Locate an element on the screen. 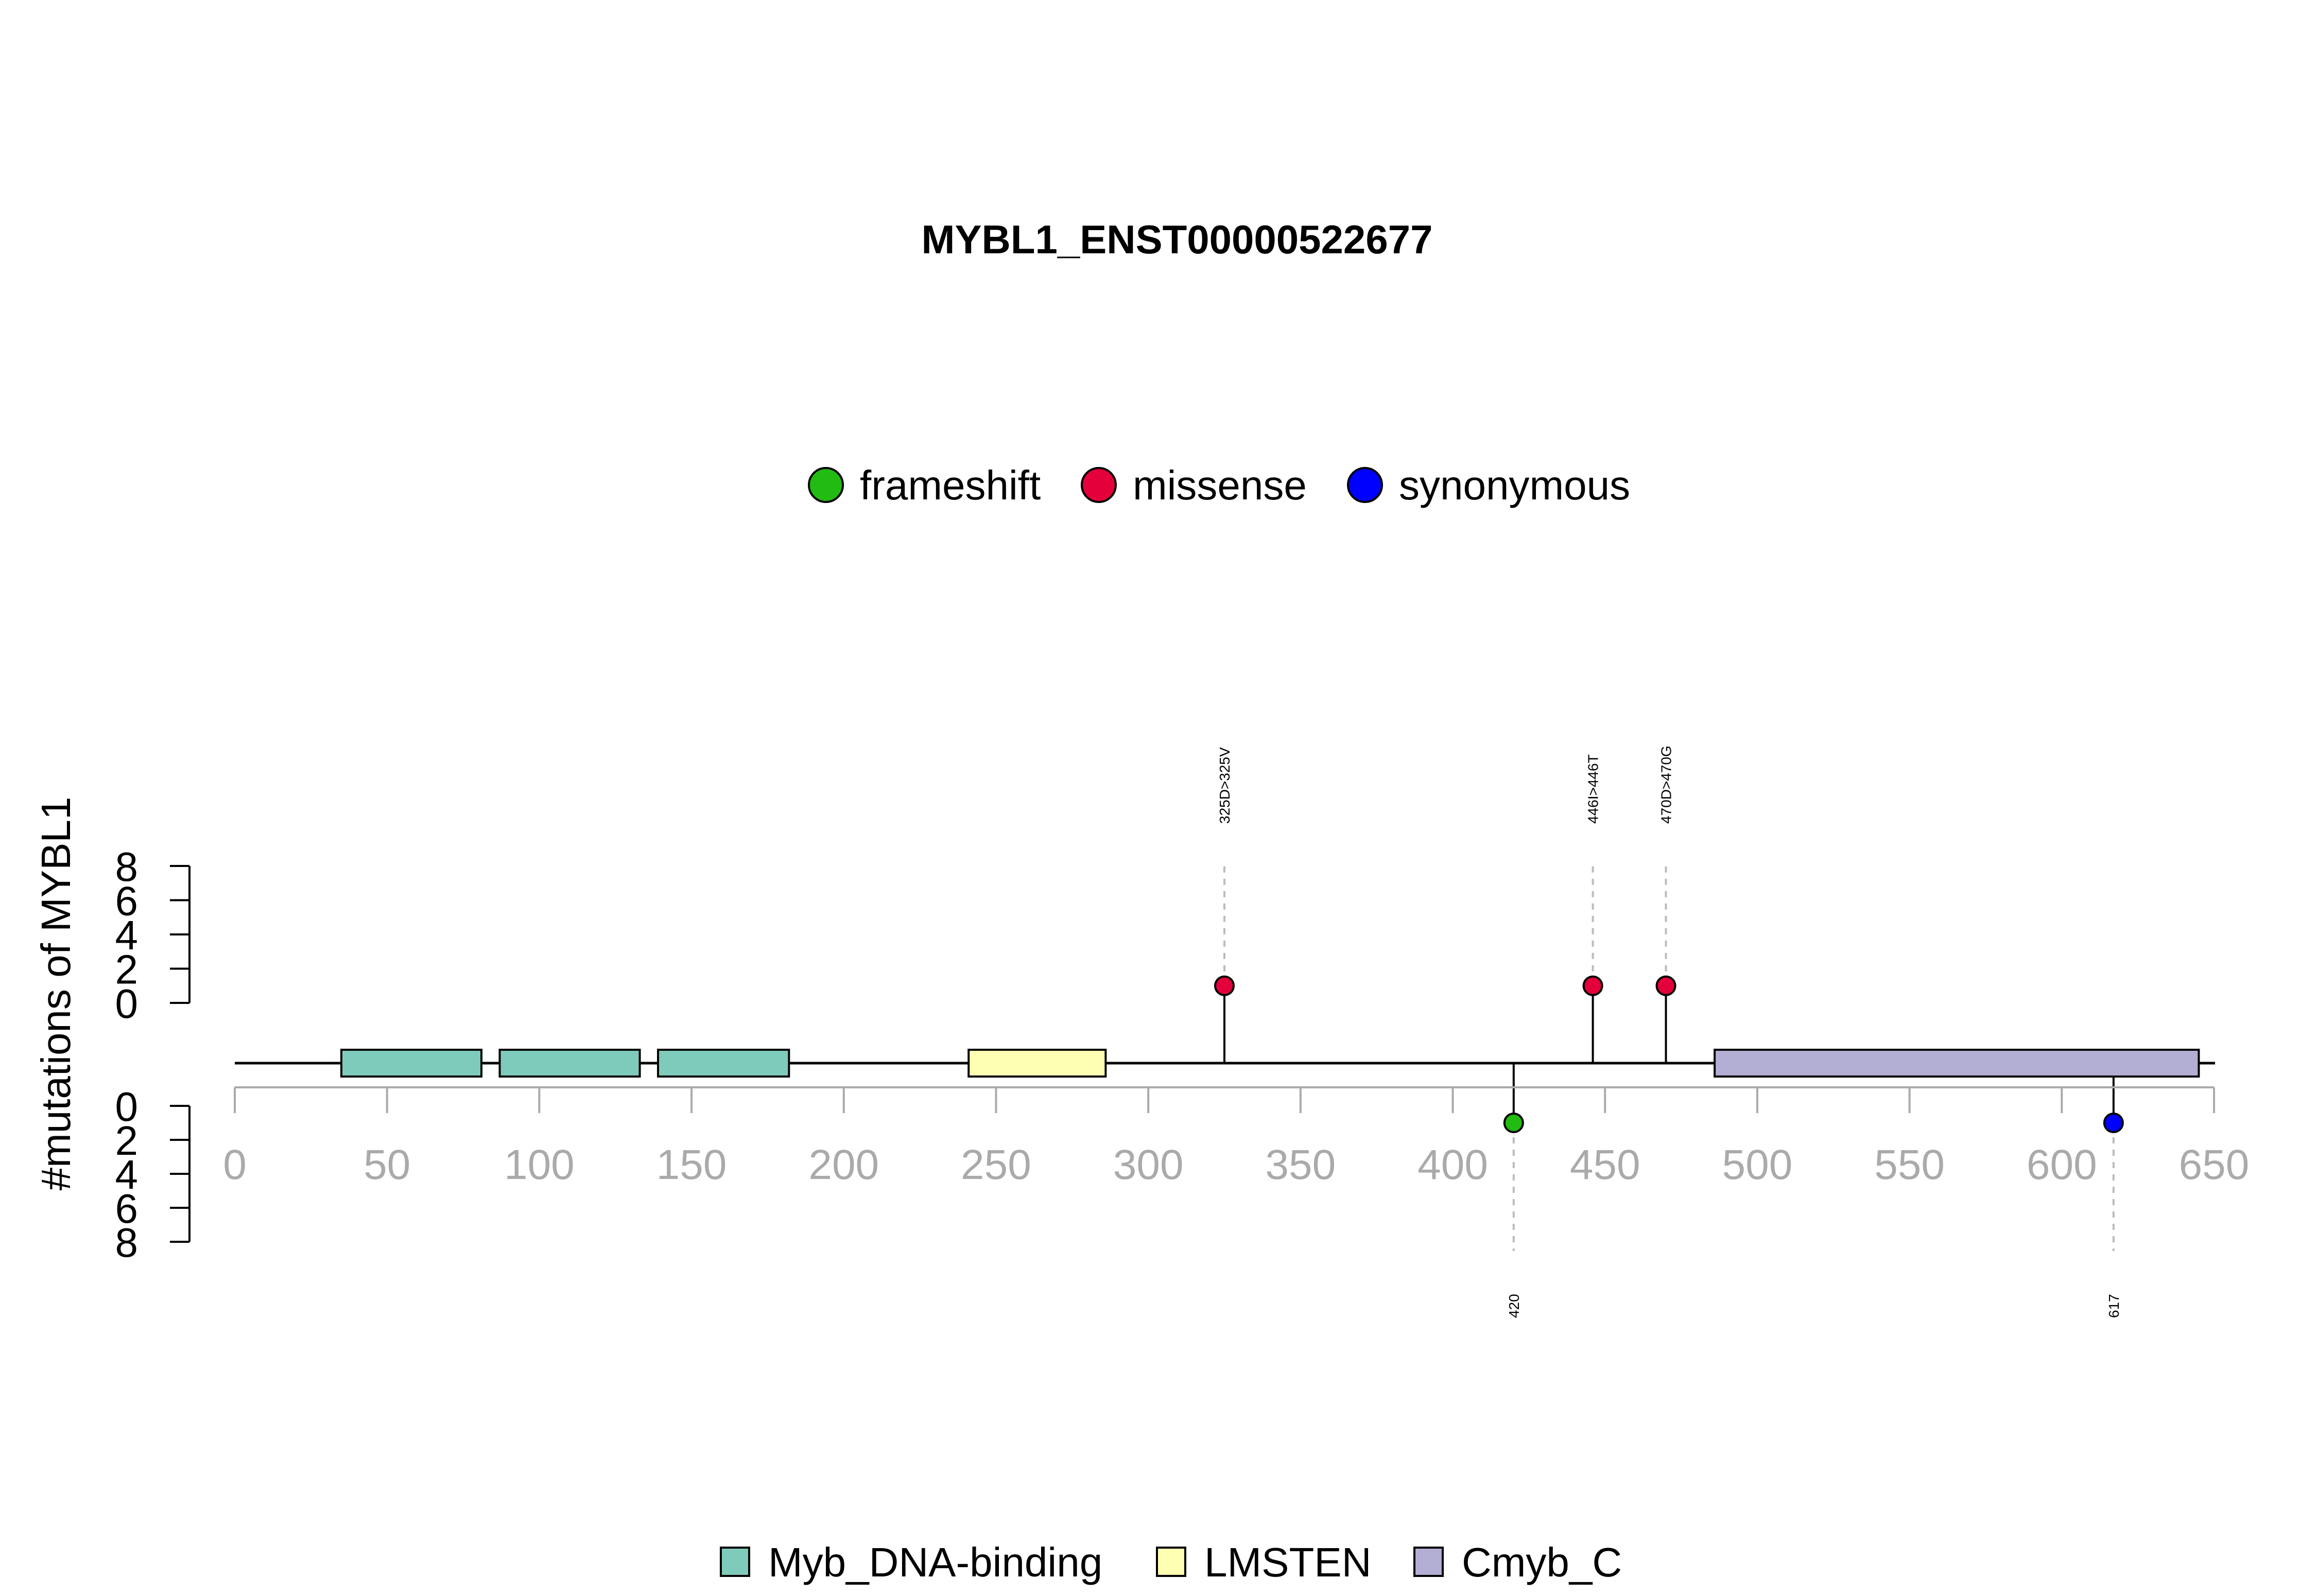 The width and height of the screenshot is (2317, 1596). mutation-labels: 325D>325V 446I>446T 470D>470G 420 617 is located at coordinates (1669, 1031).